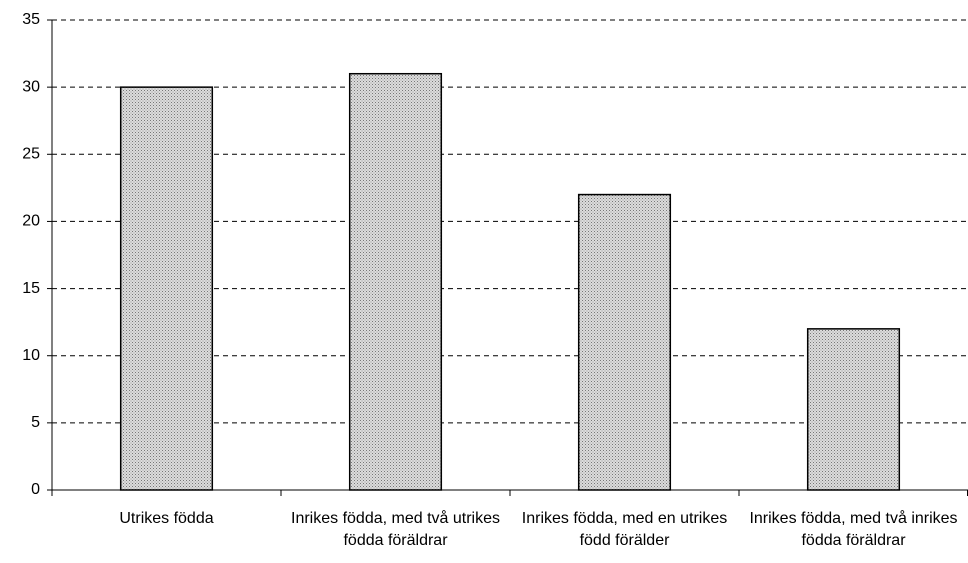  What do you see at coordinates (31, 19) in the screenshot?
I see `y-tick-label: 35` at bounding box center [31, 19].